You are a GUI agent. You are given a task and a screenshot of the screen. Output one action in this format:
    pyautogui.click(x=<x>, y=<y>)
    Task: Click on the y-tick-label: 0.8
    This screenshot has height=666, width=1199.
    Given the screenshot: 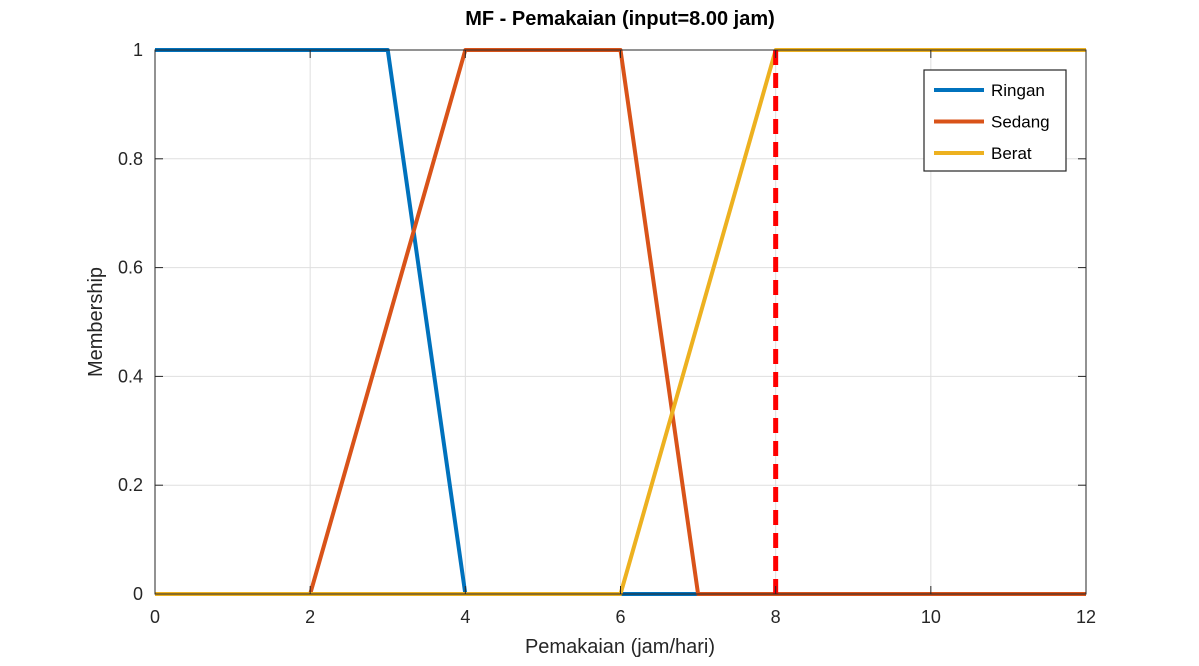 What is the action you would take?
    pyautogui.click(x=130, y=159)
    